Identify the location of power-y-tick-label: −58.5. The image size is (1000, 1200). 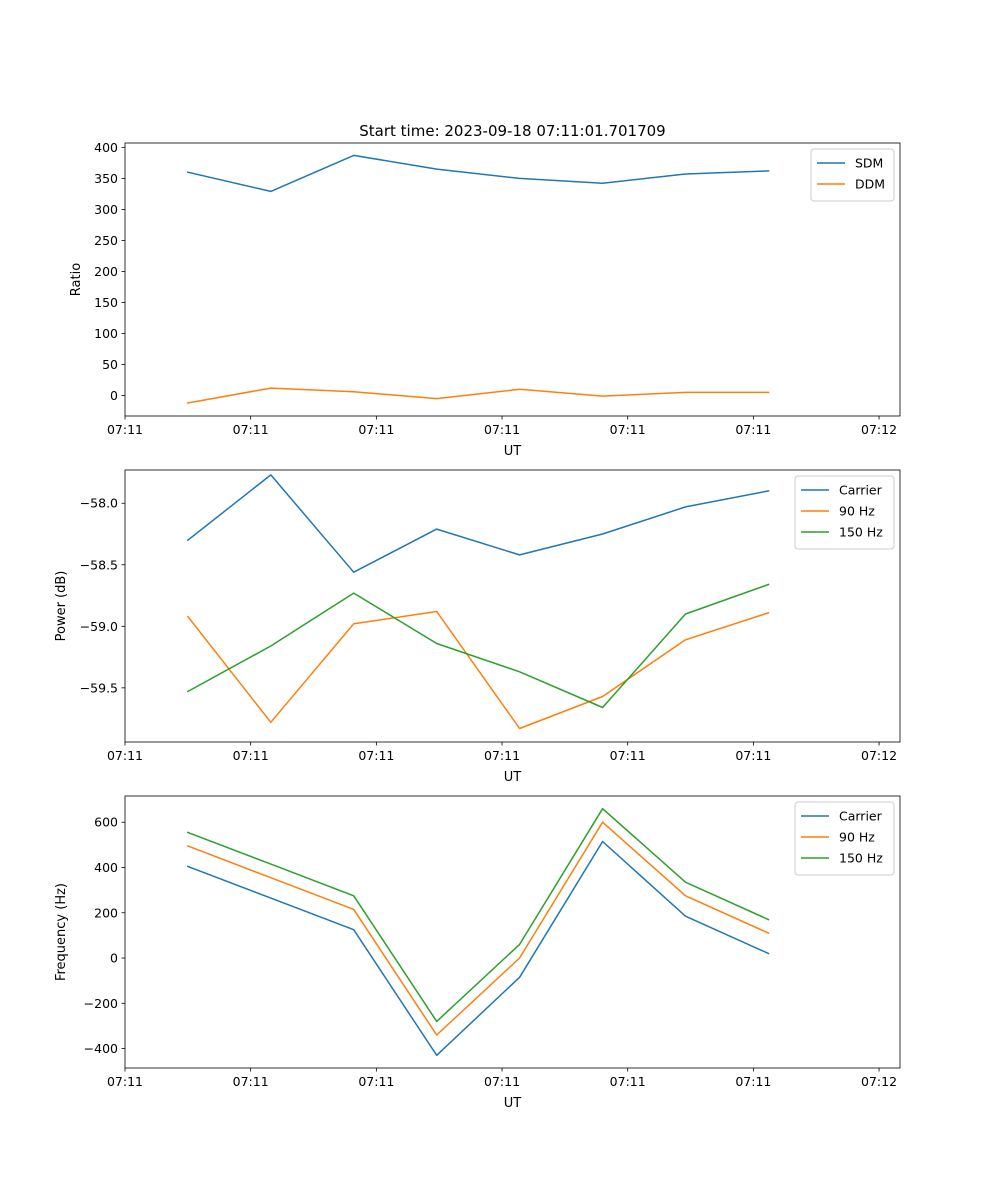
(99, 564).